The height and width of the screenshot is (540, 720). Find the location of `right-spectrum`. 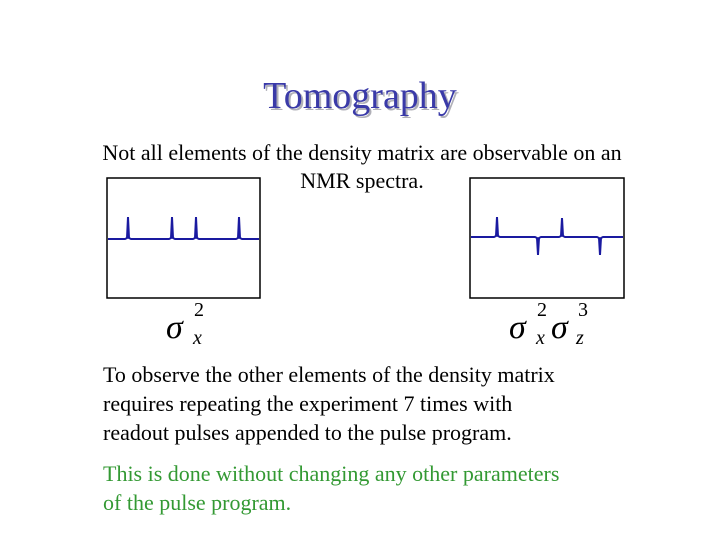

right-spectrum is located at coordinates (547, 236).